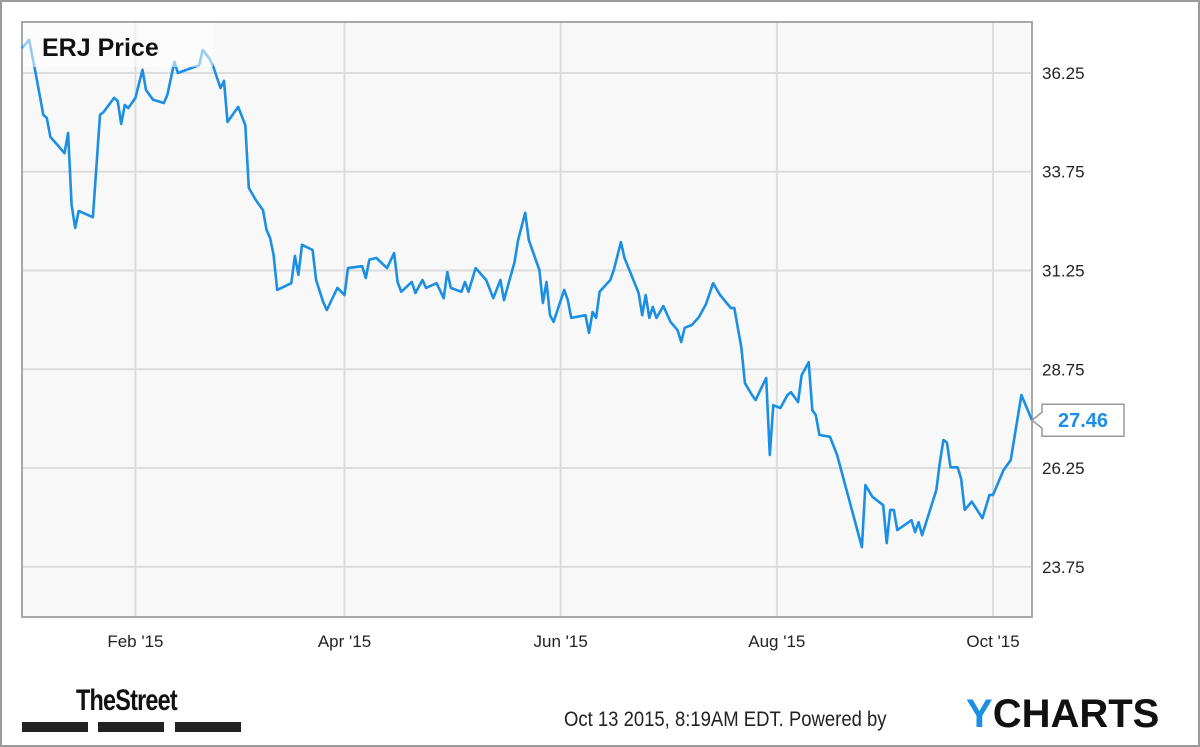 This screenshot has width=1200, height=747. I want to click on y-tick-label: 23.75, so click(1063, 567).